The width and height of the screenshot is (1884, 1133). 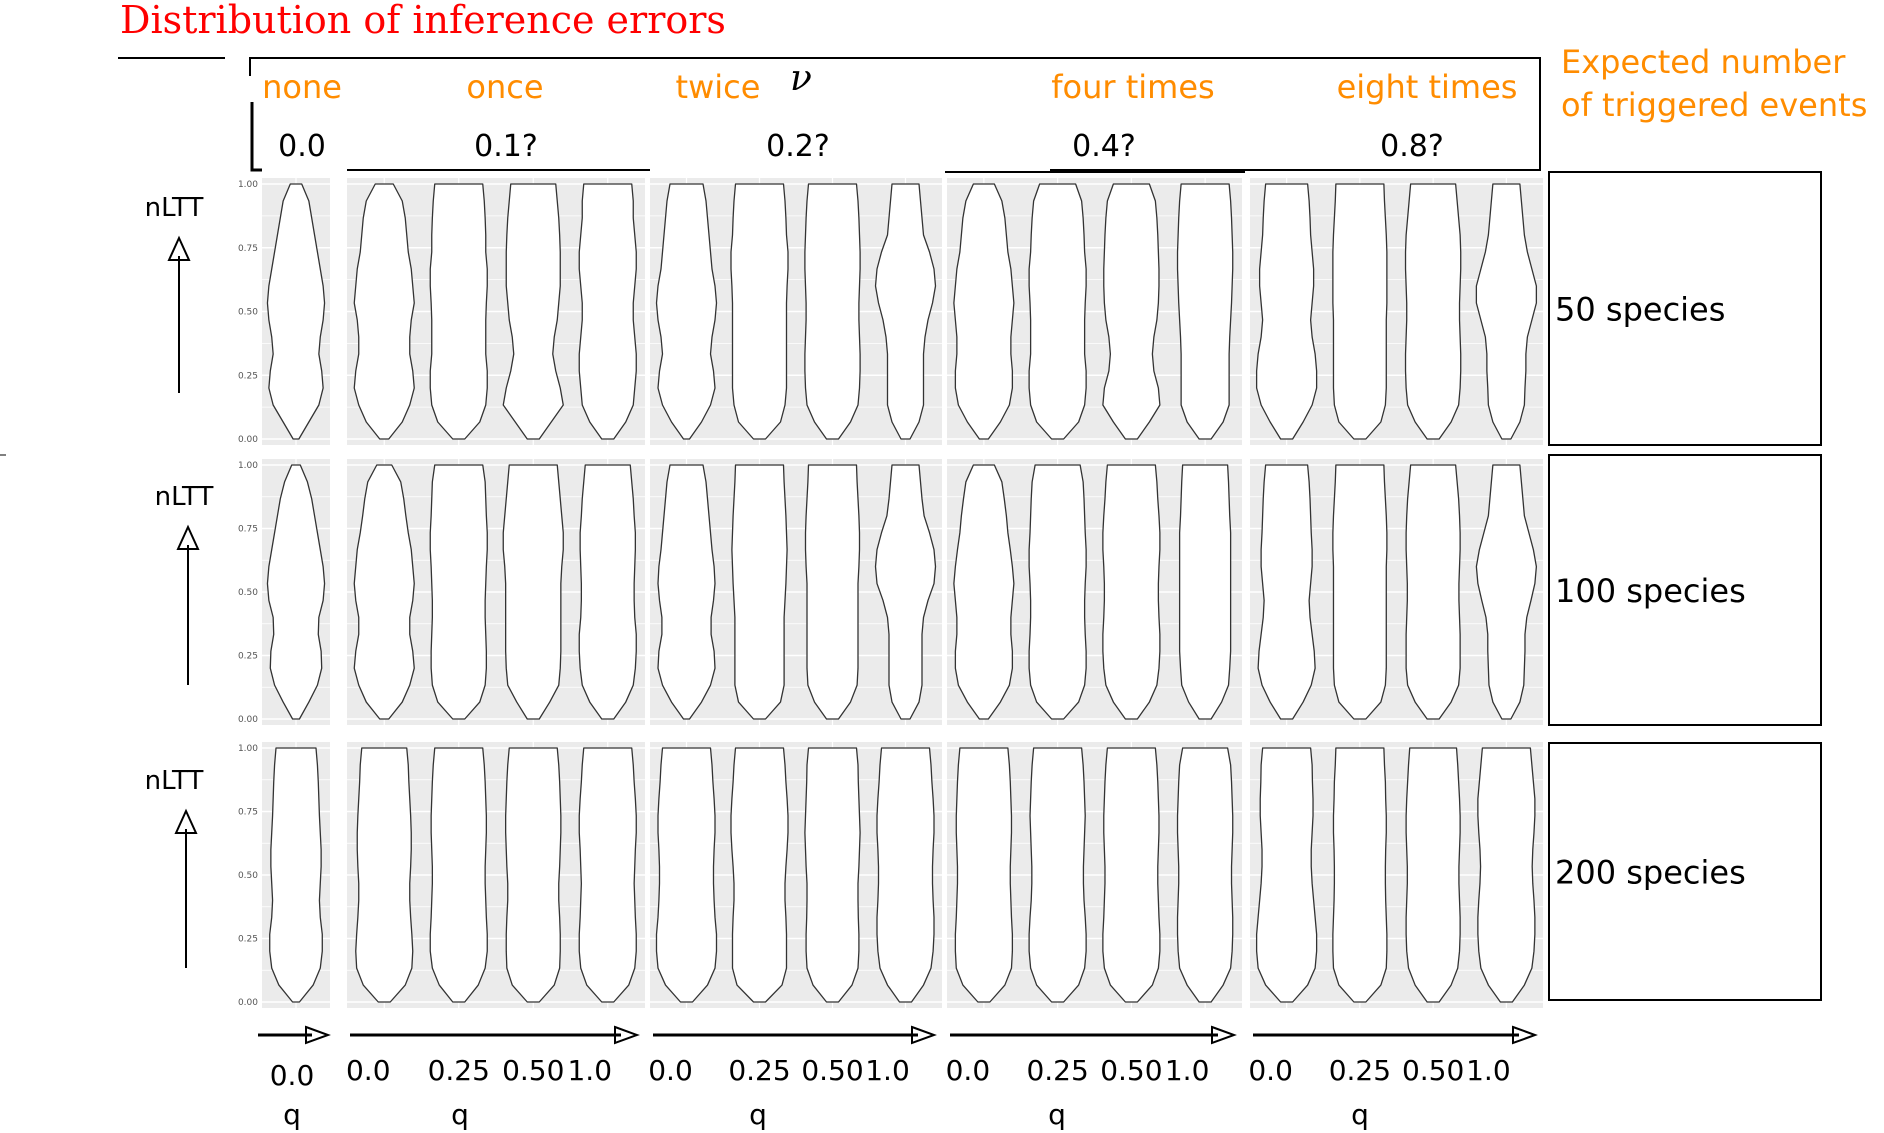 I want to click on column-label-eight-times: eight times, so click(x=1427, y=87).